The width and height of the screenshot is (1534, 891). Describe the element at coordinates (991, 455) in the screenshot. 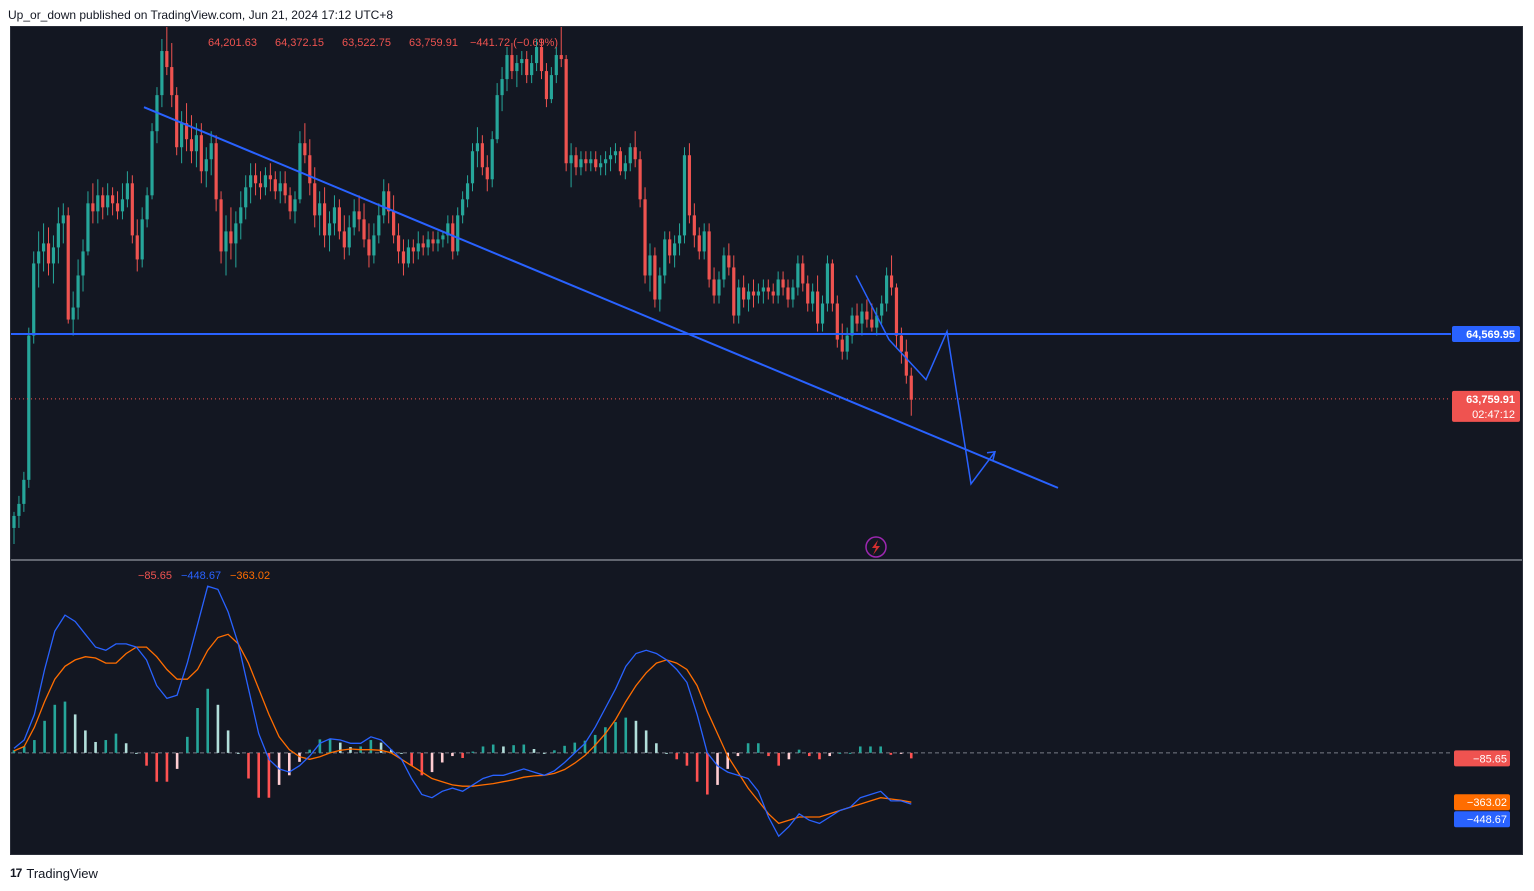

I see `projection-arrowhead` at that location.